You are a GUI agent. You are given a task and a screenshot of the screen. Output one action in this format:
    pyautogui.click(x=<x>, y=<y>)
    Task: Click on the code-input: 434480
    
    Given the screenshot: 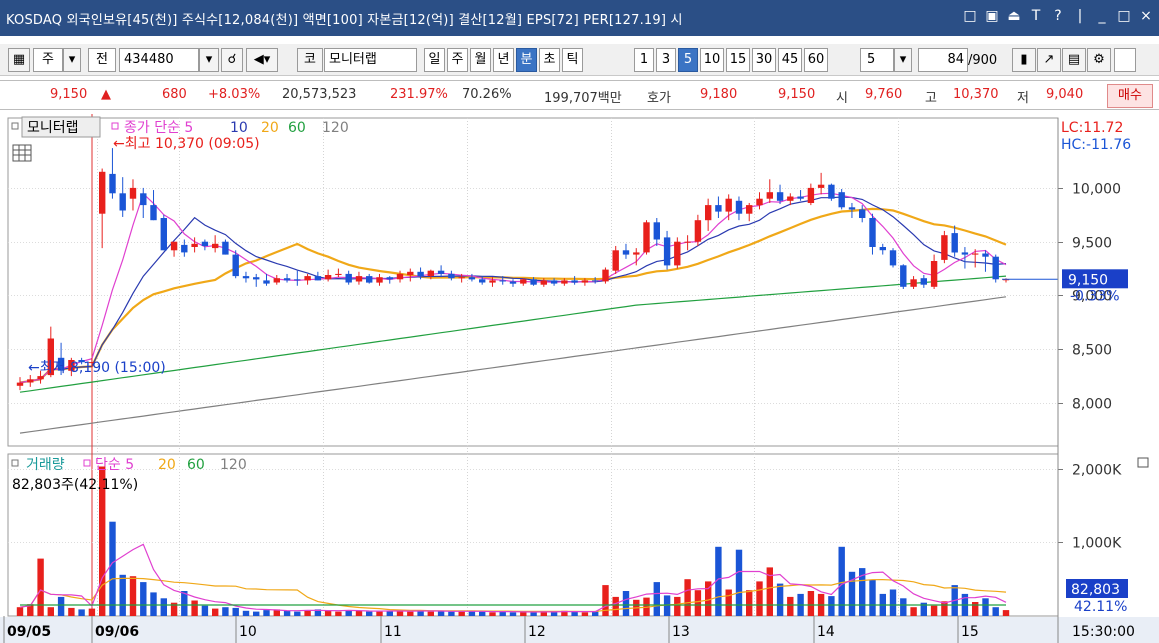 What is the action you would take?
    pyautogui.click(x=159, y=60)
    